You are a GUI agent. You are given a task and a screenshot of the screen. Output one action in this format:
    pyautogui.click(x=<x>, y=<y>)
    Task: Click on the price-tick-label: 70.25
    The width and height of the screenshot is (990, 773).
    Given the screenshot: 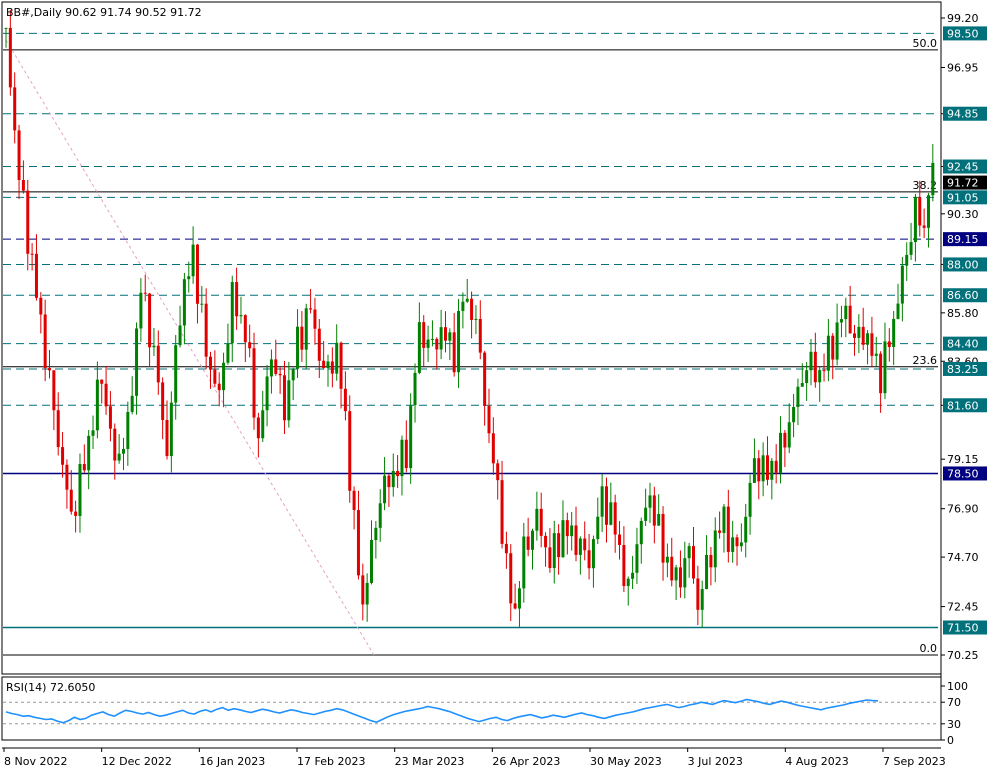 What is the action you would take?
    pyautogui.click(x=963, y=655)
    